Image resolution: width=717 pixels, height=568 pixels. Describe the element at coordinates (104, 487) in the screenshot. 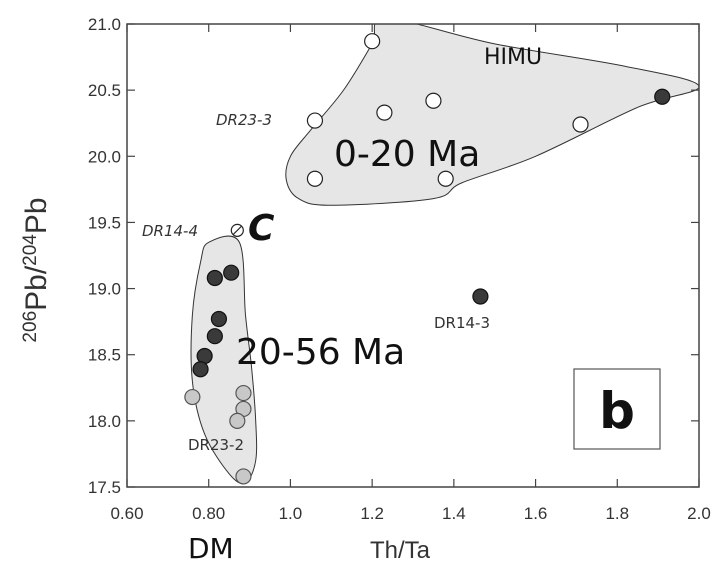

I see `y-tick-label: 17.5` at that location.